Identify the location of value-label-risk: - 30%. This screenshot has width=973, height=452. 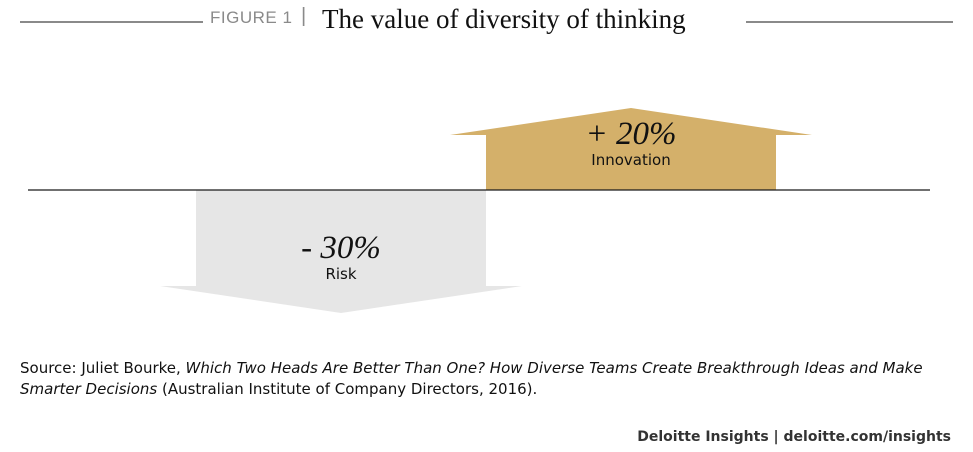
(341, 248).